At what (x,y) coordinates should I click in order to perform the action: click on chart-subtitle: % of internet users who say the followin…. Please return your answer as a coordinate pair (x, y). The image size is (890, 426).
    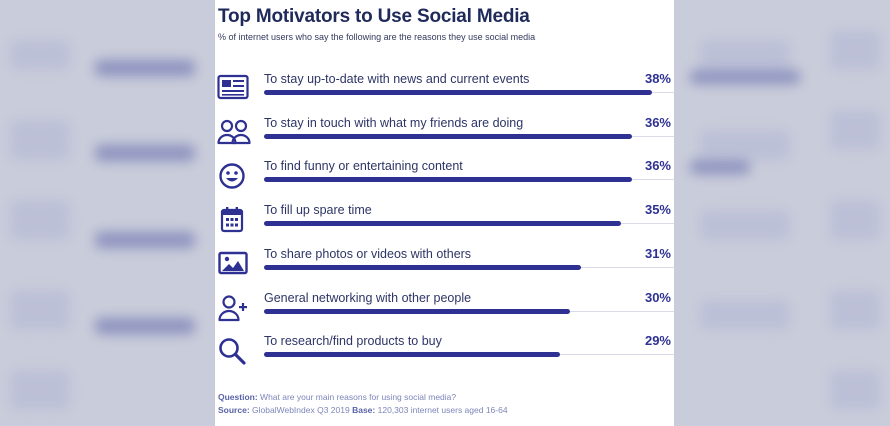
    Looking at the image, I should click on (377, 37).